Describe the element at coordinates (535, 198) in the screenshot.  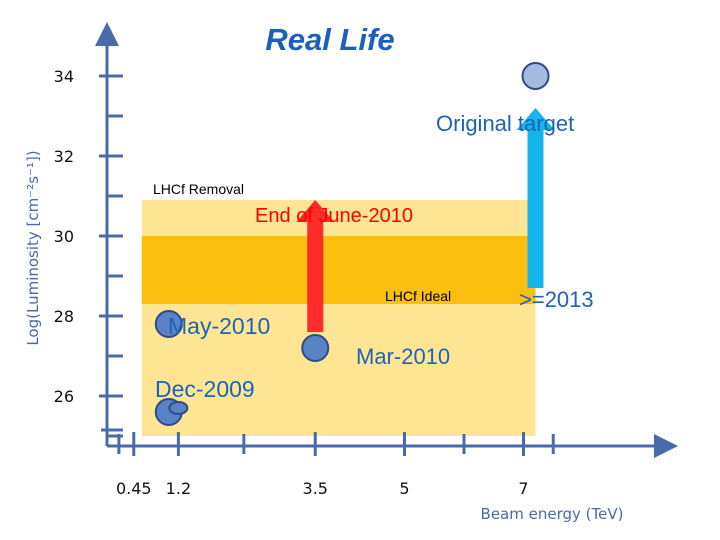
I see `year-2013-arrow` at that location.